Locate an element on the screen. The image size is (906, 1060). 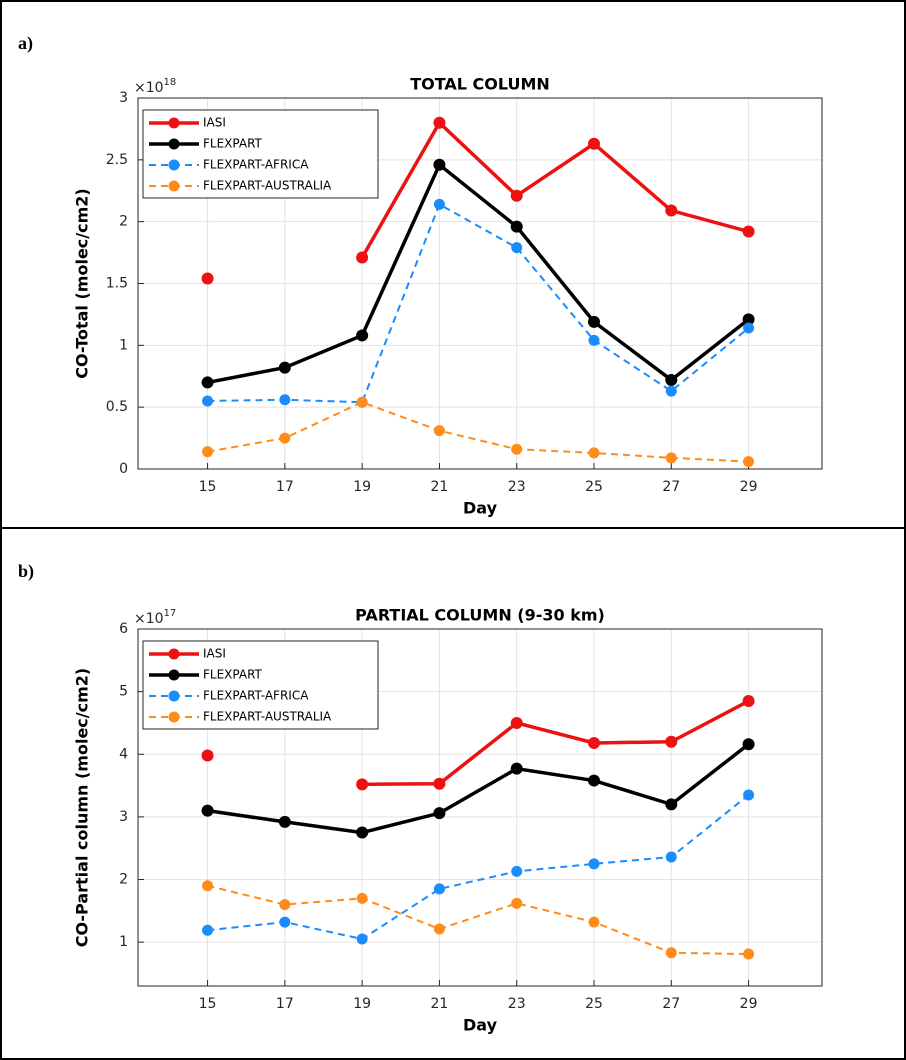
y-tick-label: 1.5 is located at coordinates (117, 284).